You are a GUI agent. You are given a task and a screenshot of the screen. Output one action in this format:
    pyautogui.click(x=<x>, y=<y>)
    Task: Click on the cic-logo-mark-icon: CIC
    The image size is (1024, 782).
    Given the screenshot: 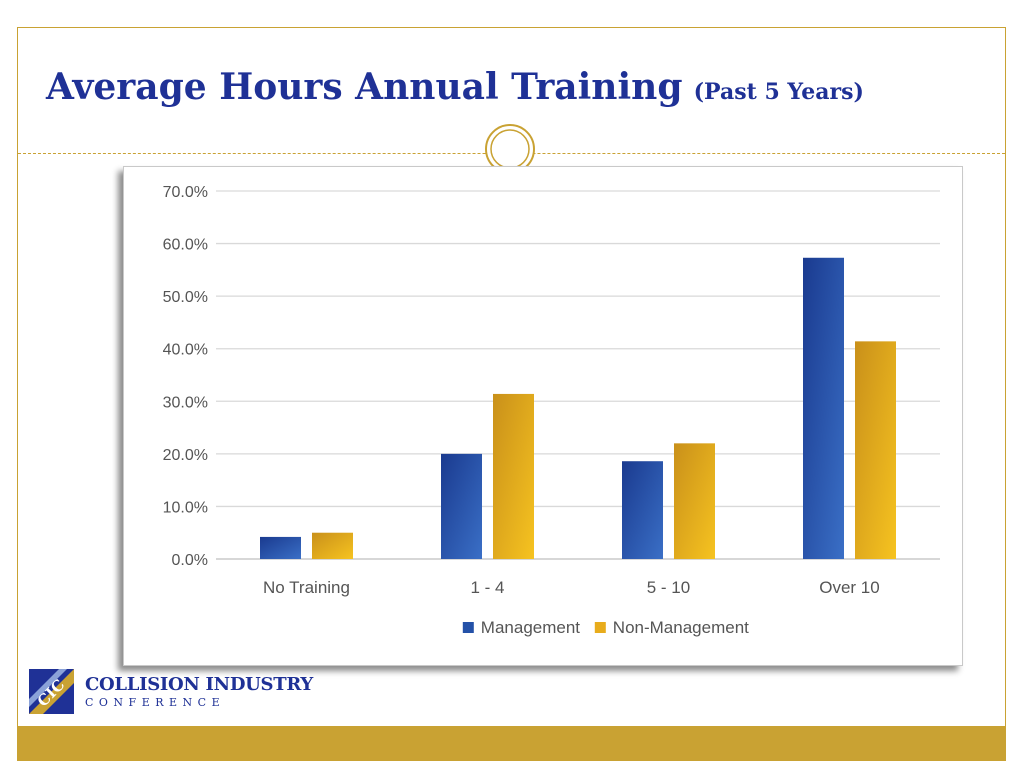 What is the action you would take?
    pyautogui.click(x=51, y=691)
    